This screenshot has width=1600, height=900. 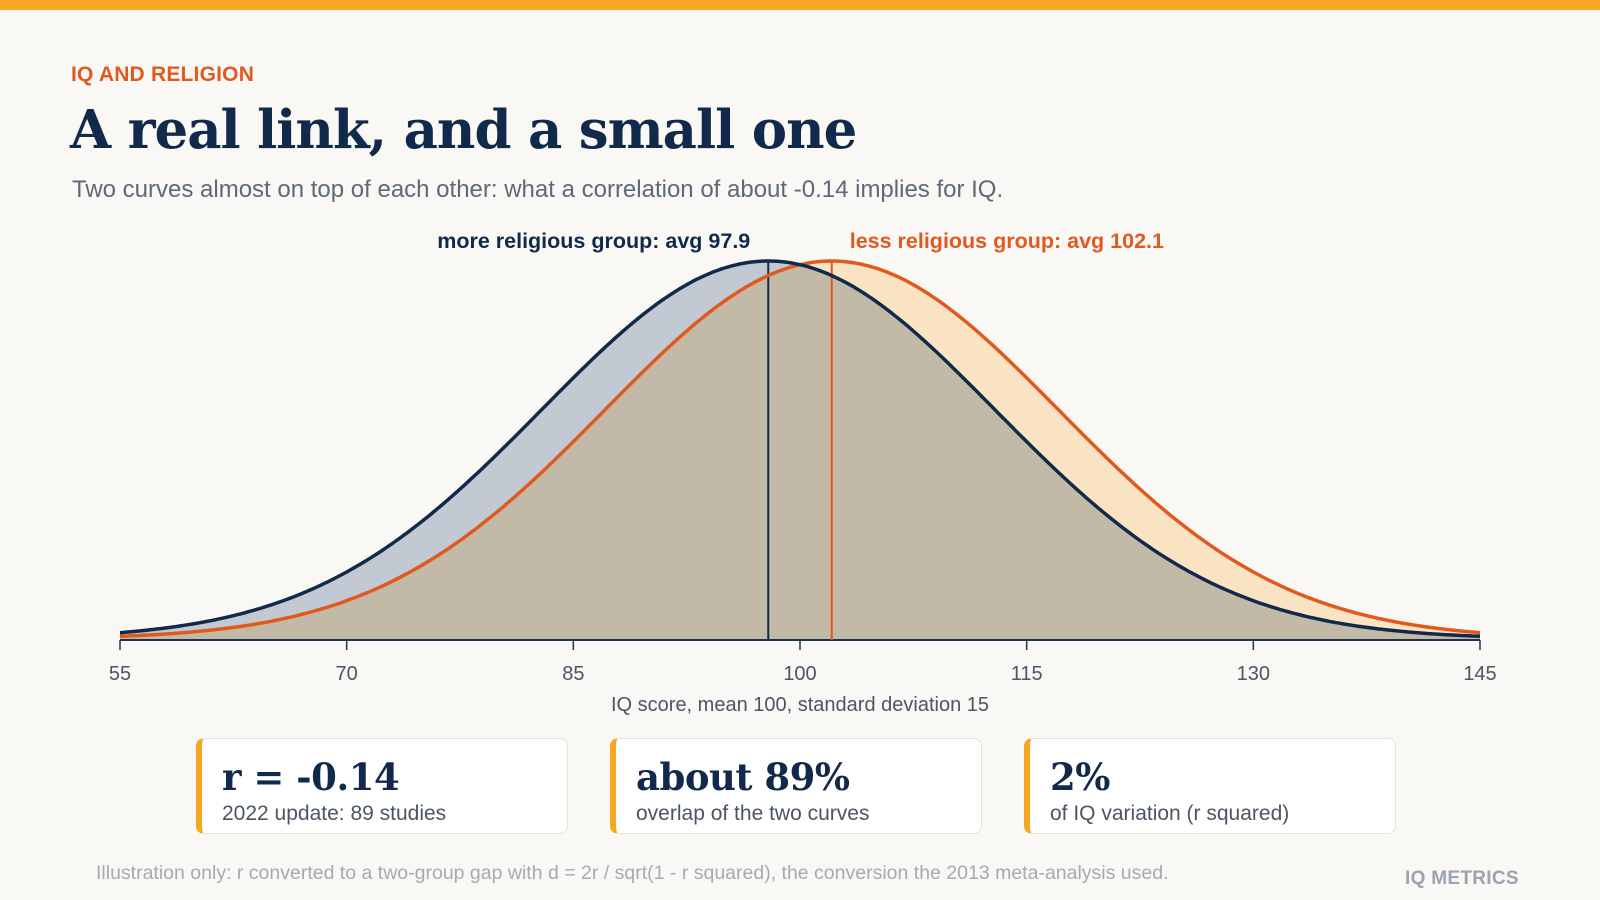 I want to click on stat-label: of IQ variation (r squared), so click(x=1170, y=813).